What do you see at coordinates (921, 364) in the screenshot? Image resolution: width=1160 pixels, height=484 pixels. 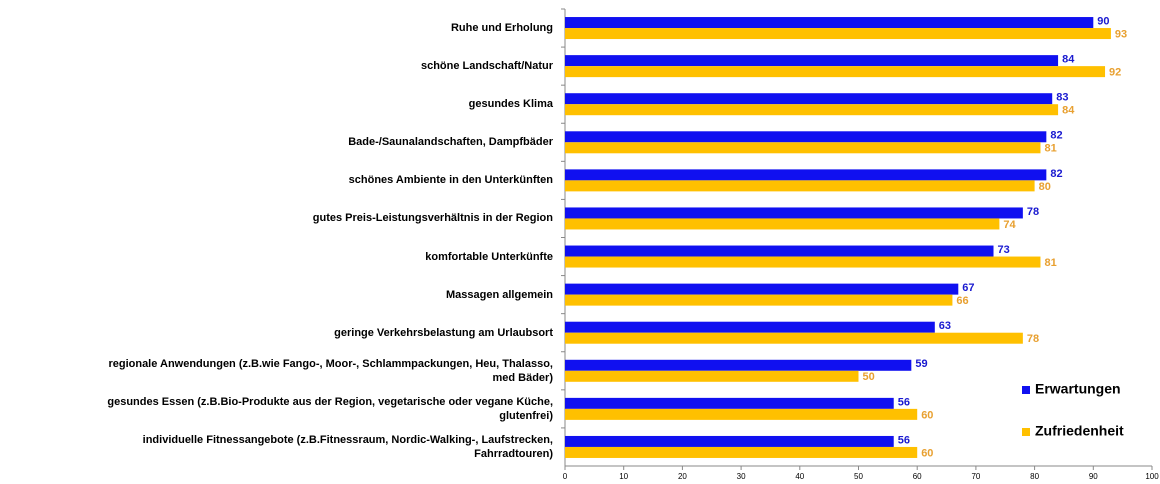 I see `value-label: 59` at bounding box center [921, 364].